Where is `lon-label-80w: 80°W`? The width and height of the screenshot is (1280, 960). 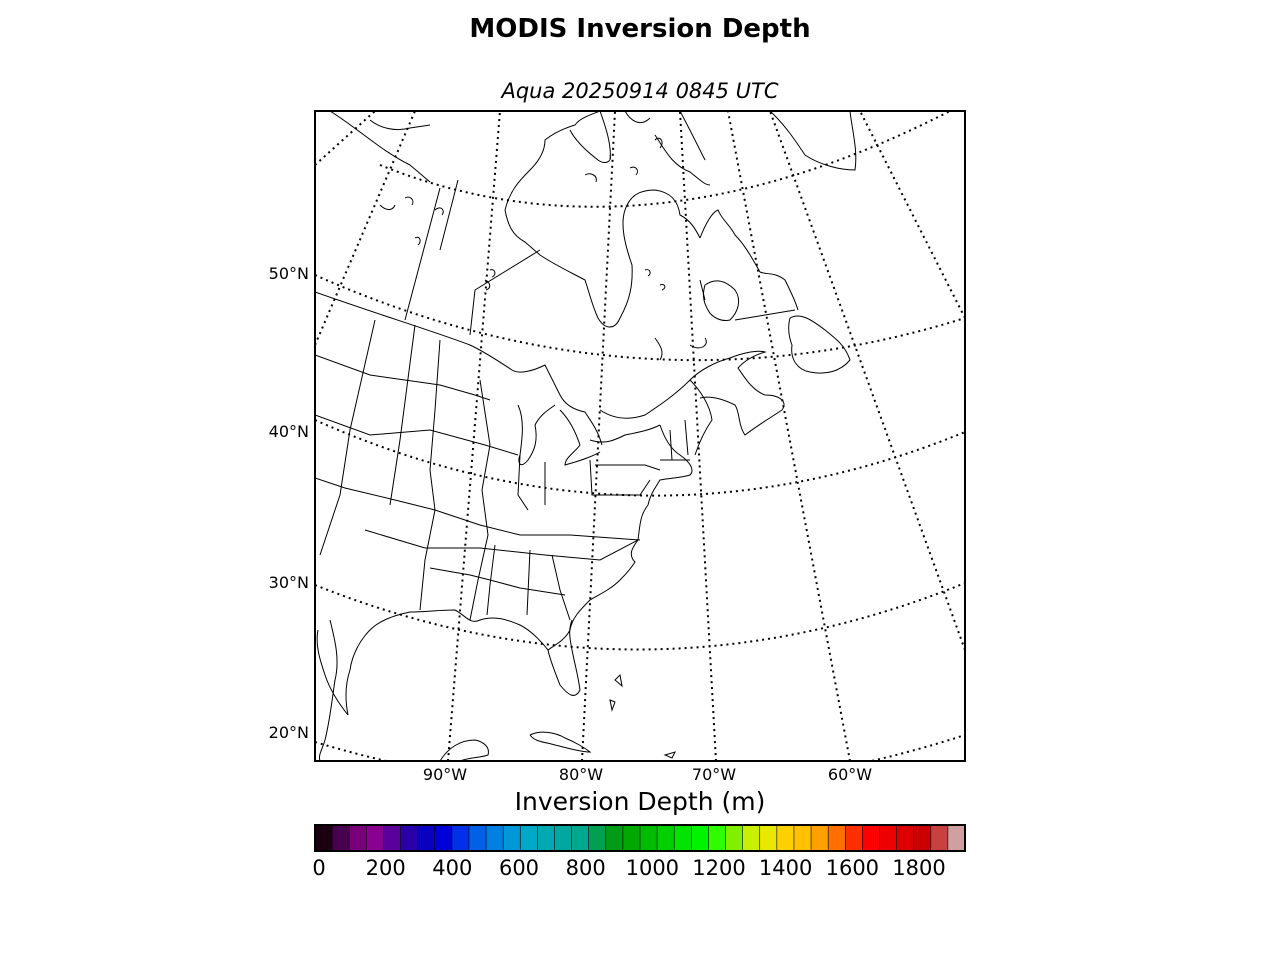 lon-label-80w: 80°W is located at coordinates (581, 774).